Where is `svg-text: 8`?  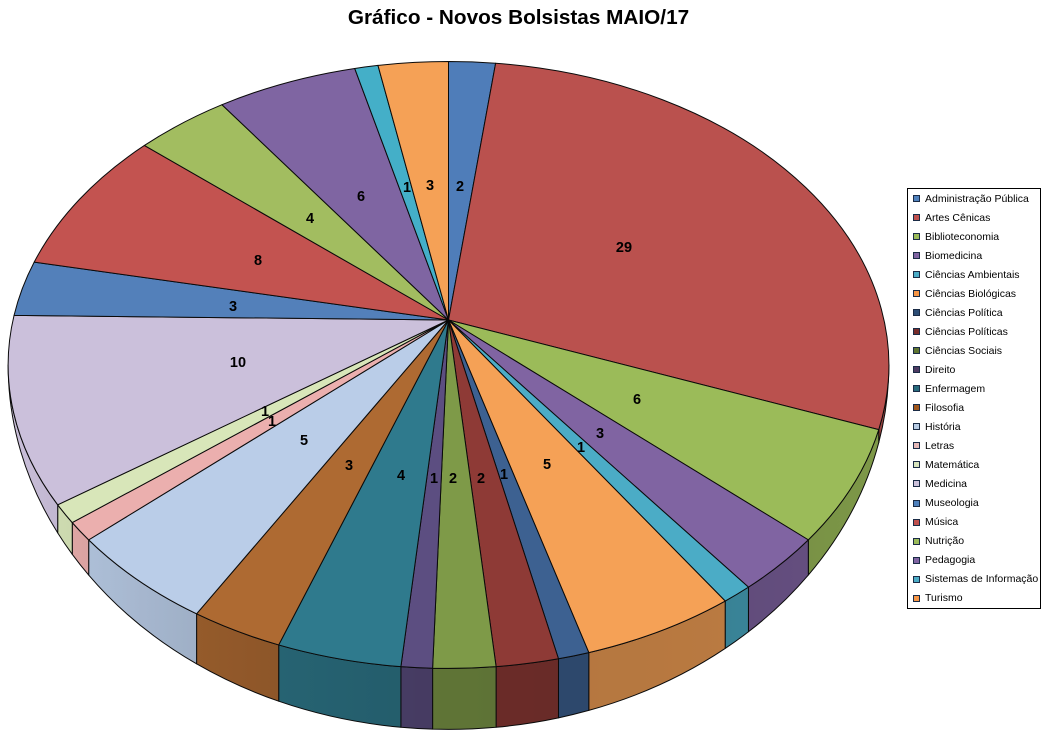
svg-text: 8 is located at coordinates (258, 261).